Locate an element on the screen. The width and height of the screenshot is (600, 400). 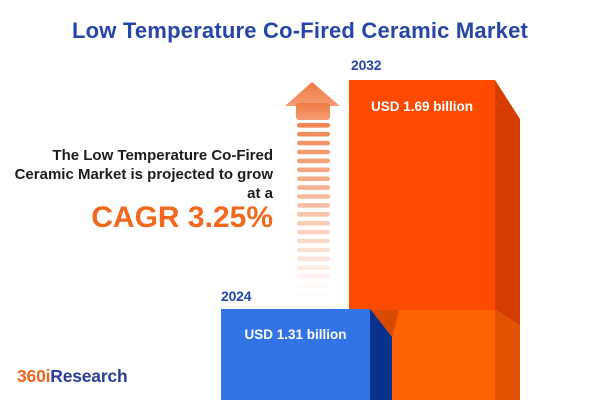
brand-logo-prefix: 360i is located at coordinates (34, 376).